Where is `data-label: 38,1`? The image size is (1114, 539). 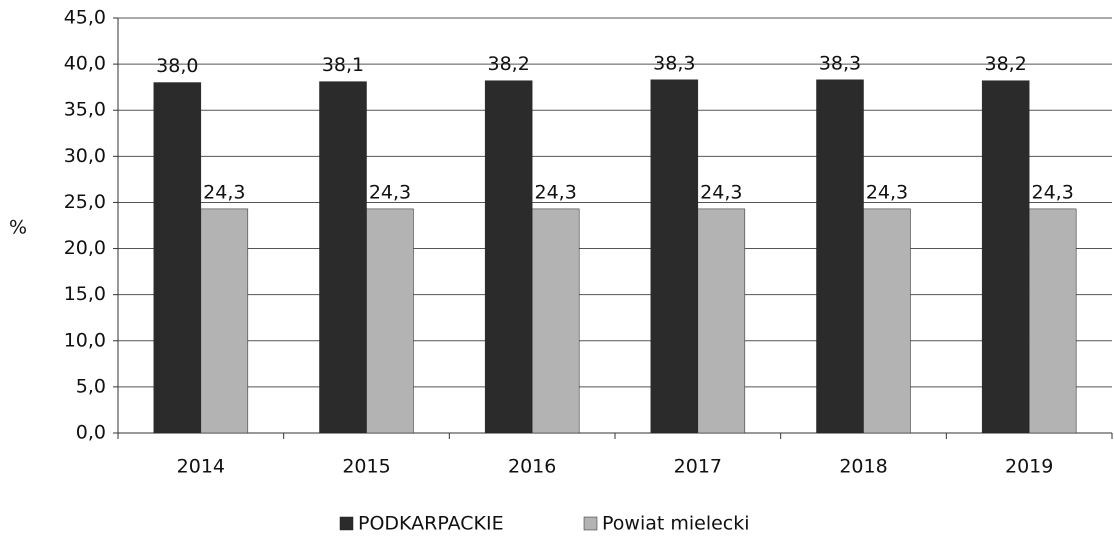
data-label: 38,1 is located at coordinates (343, 65).